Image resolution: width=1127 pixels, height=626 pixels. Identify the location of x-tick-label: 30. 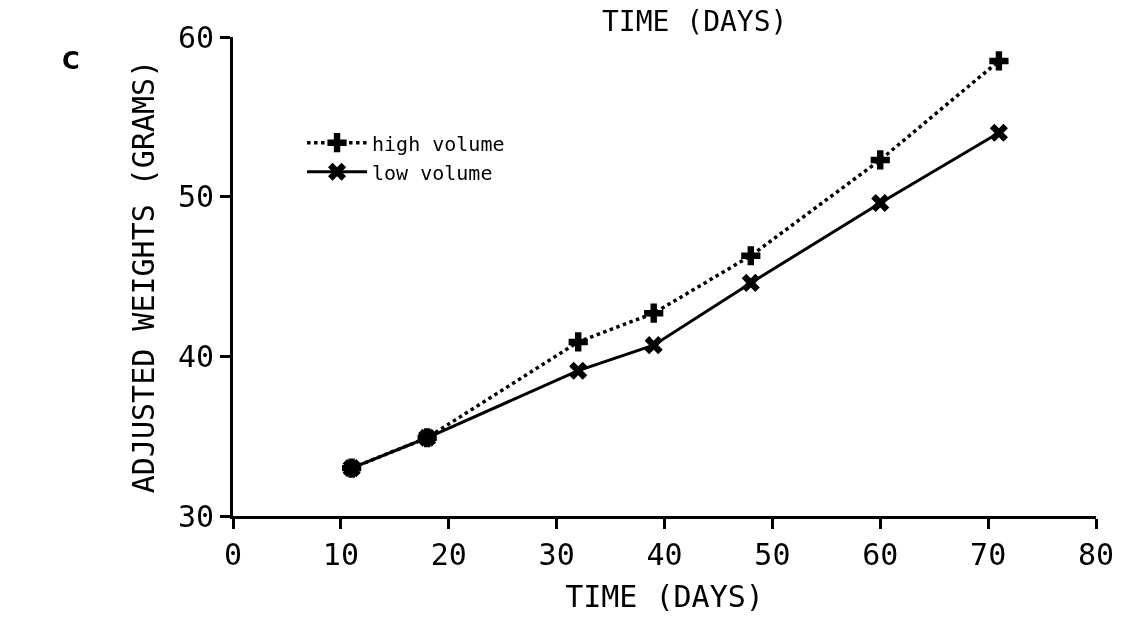
(556, 554).